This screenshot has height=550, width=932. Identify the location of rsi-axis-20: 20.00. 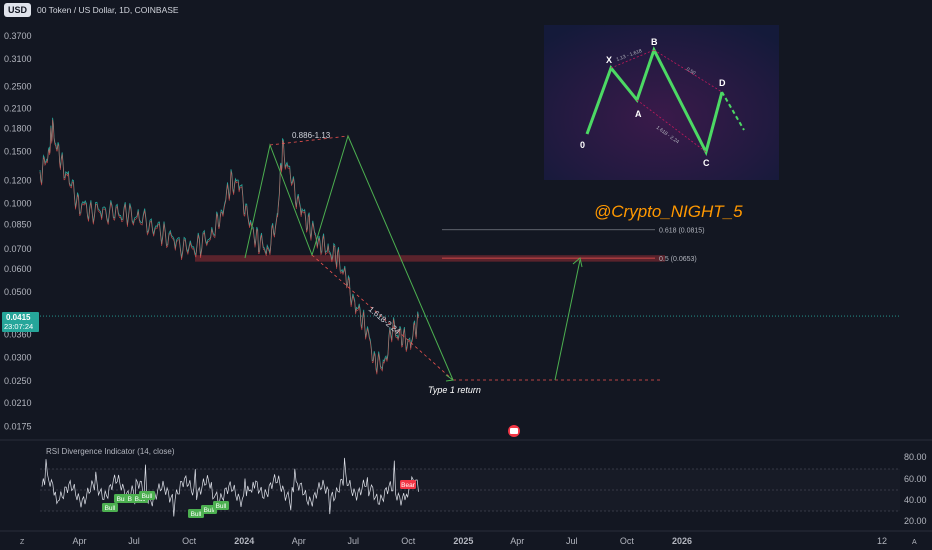
(915, 521).